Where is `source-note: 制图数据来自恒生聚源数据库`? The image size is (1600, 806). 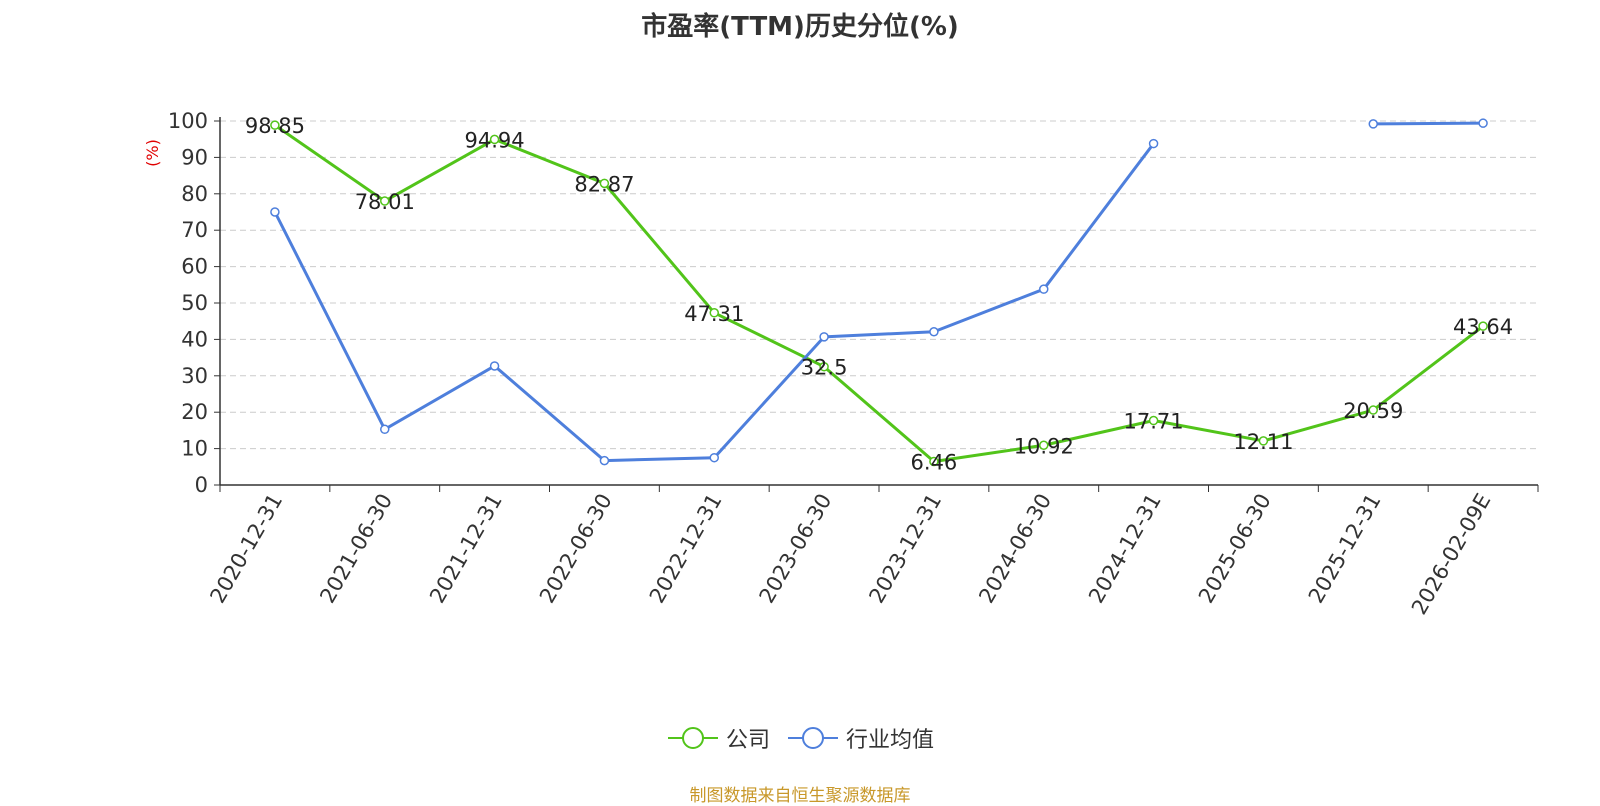 source-note: 制图数据来自恒生聚源数据库 is located at coordinates (800, 796).